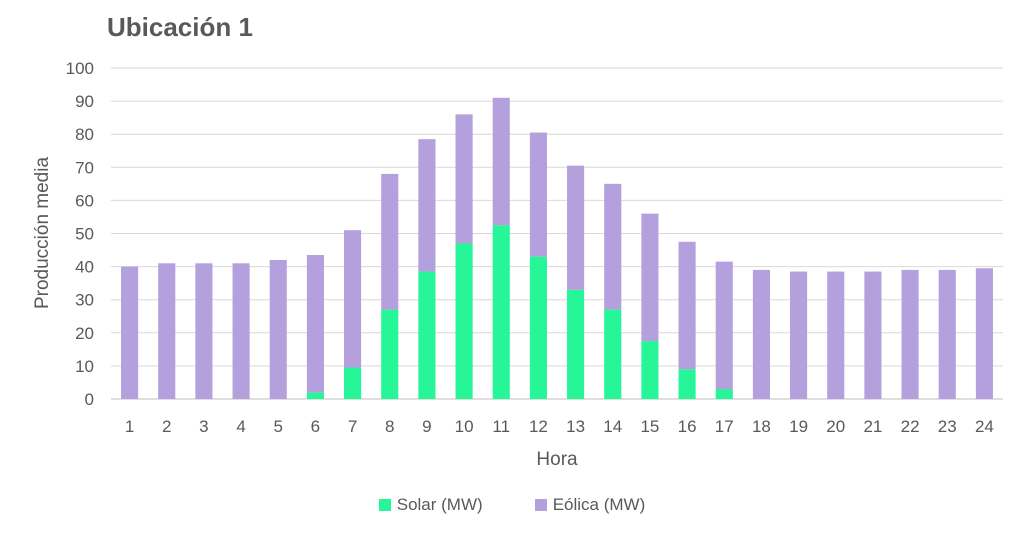 This screenshot has width=1024, height=534. Describe the element at coordinates (89, 399) in the screenshot. I see `y-tick-label: 0` at that location.